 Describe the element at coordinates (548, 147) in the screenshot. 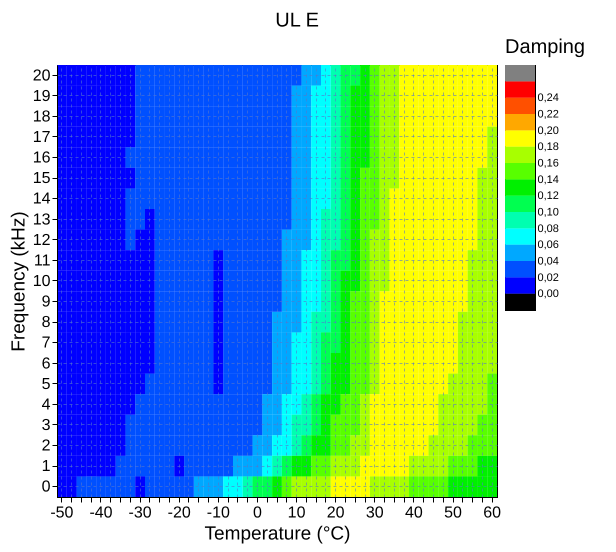

I see `color-bar-label: 0,18` at that location.